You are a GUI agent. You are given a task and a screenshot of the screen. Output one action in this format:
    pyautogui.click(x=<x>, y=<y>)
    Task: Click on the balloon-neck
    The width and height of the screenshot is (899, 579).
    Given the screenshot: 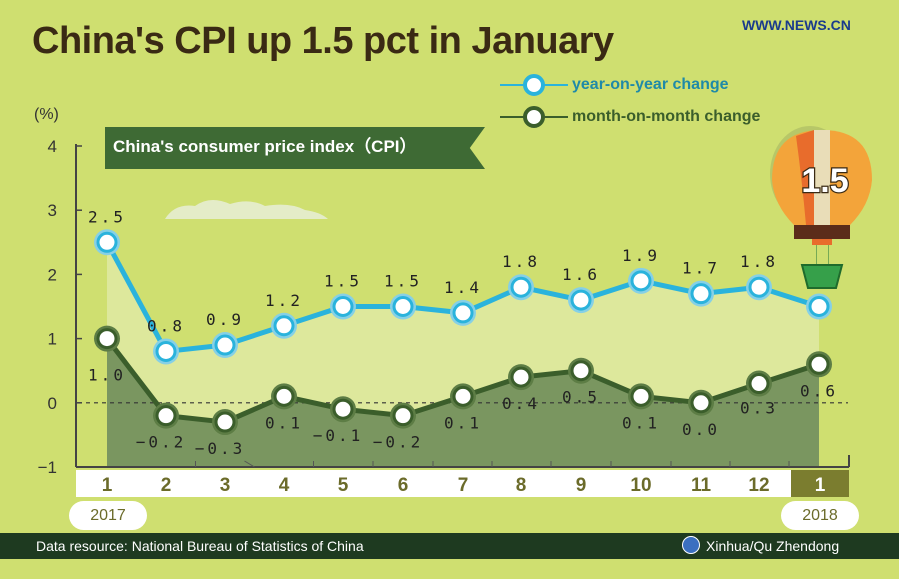 What is the action you would take?
    pyautogui.click(x=822, y=242)
    